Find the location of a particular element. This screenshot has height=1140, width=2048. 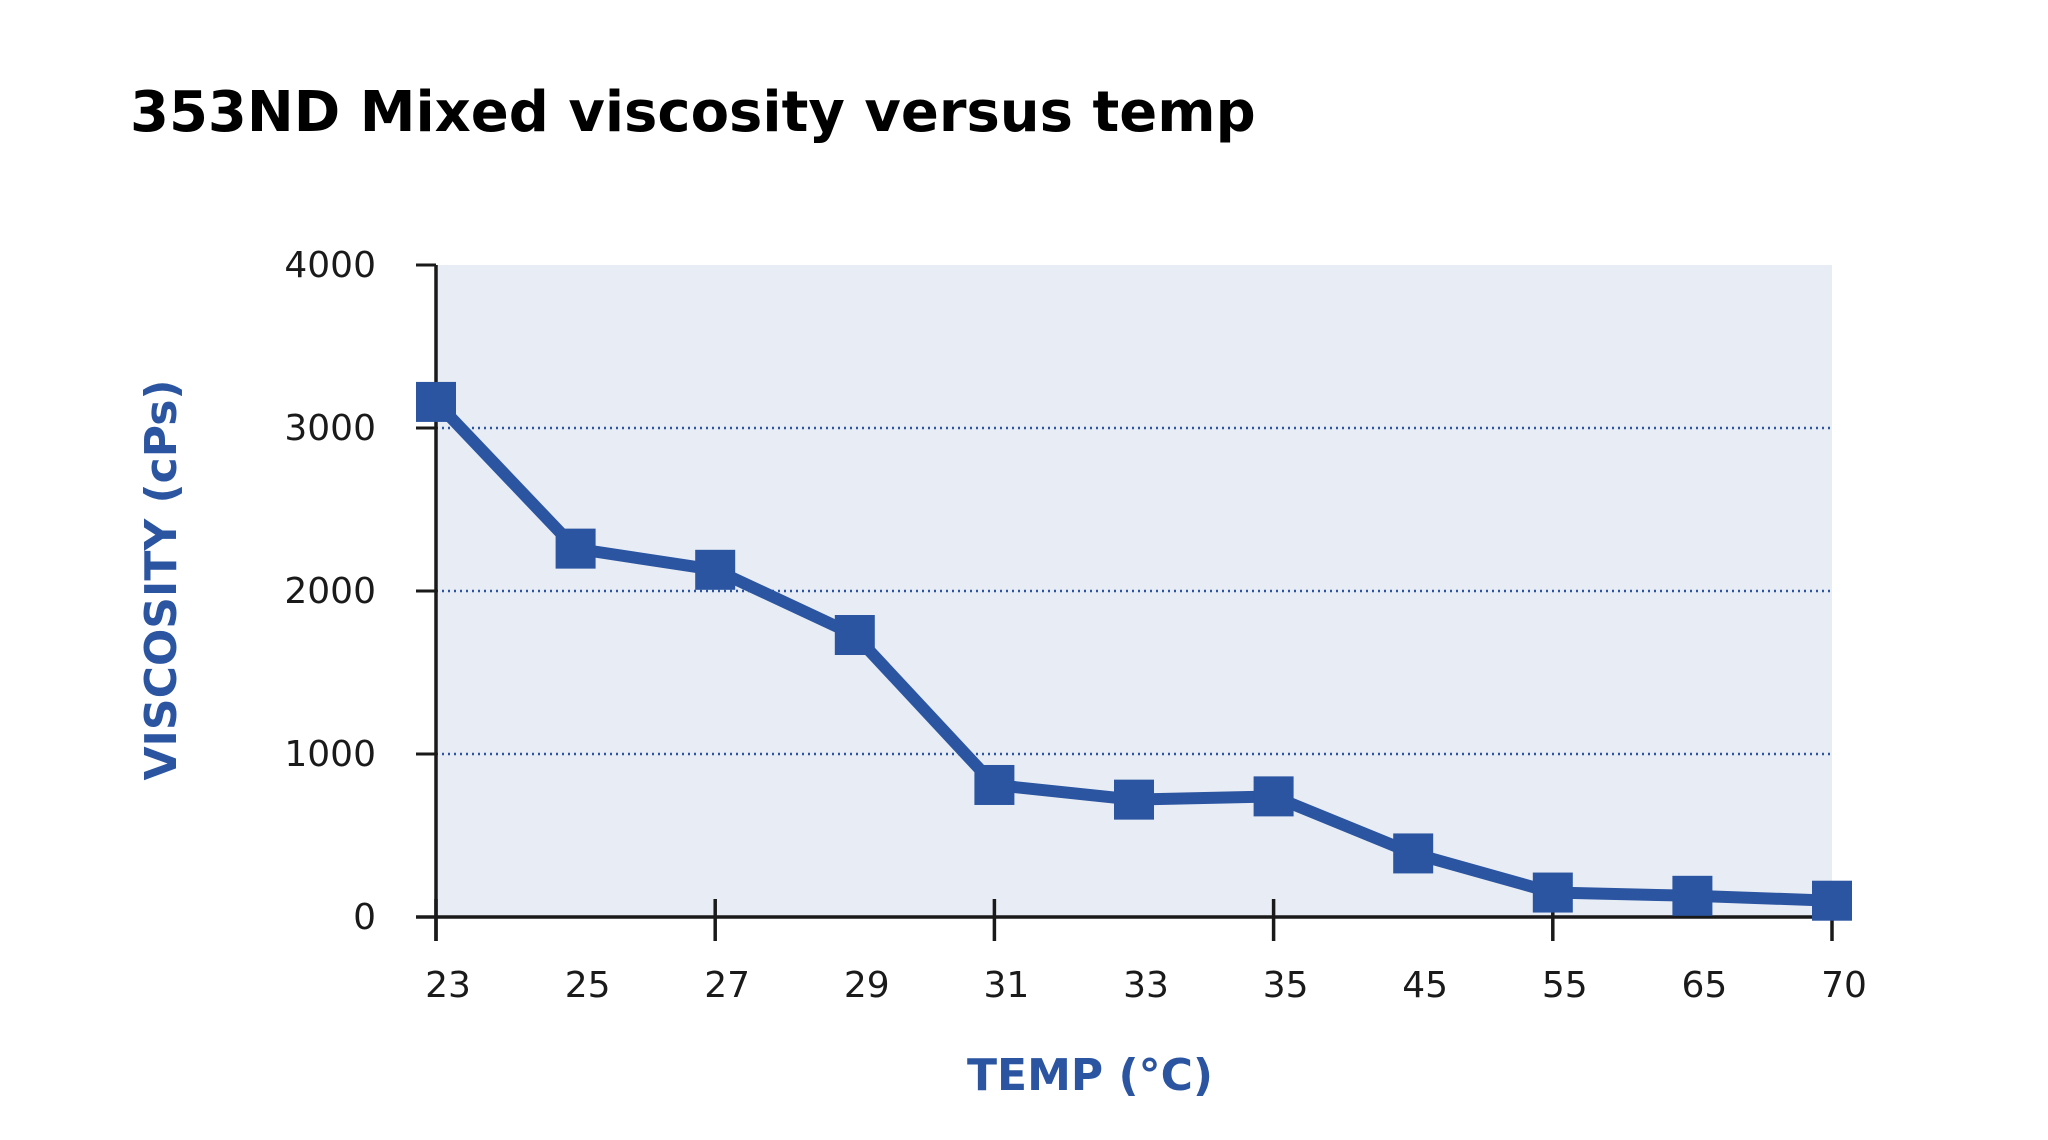

x-axis-ticks: 23 25 27 29 31 33 35 45 55 65 70 is located at coordinates (1146, 952).